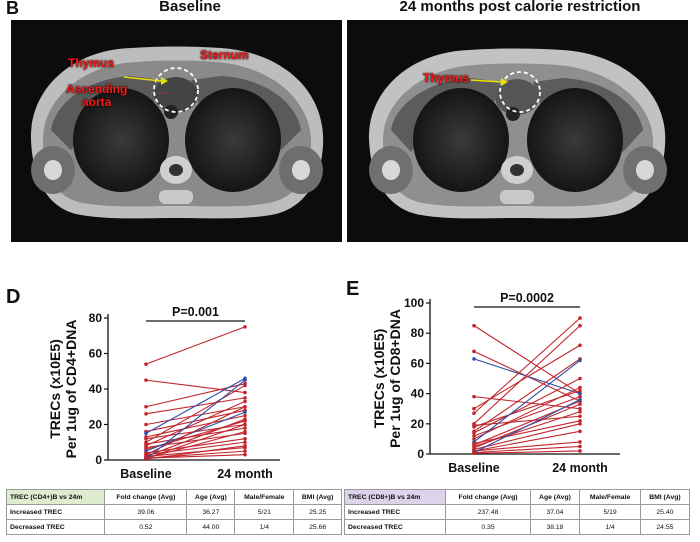 This screenshot has width=700, height=542. I want to click on p-value-annotation: P=0.0002, so click(527, 298).